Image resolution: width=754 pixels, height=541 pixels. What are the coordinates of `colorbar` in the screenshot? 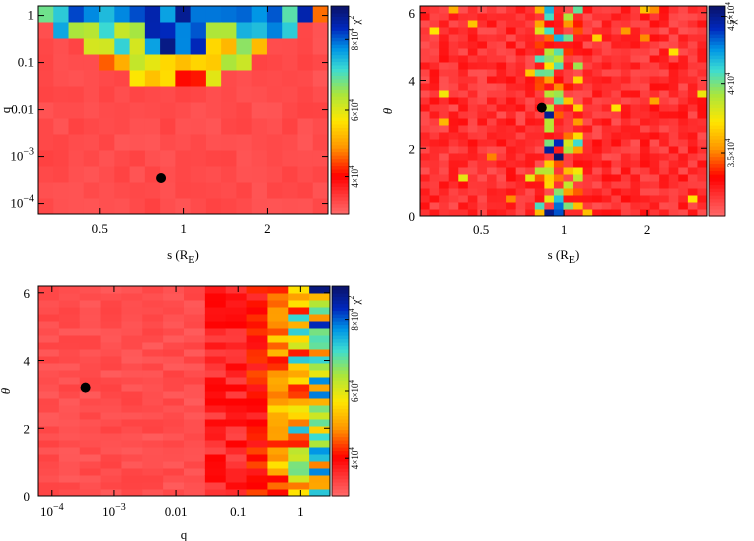 It's located at (340, 391).